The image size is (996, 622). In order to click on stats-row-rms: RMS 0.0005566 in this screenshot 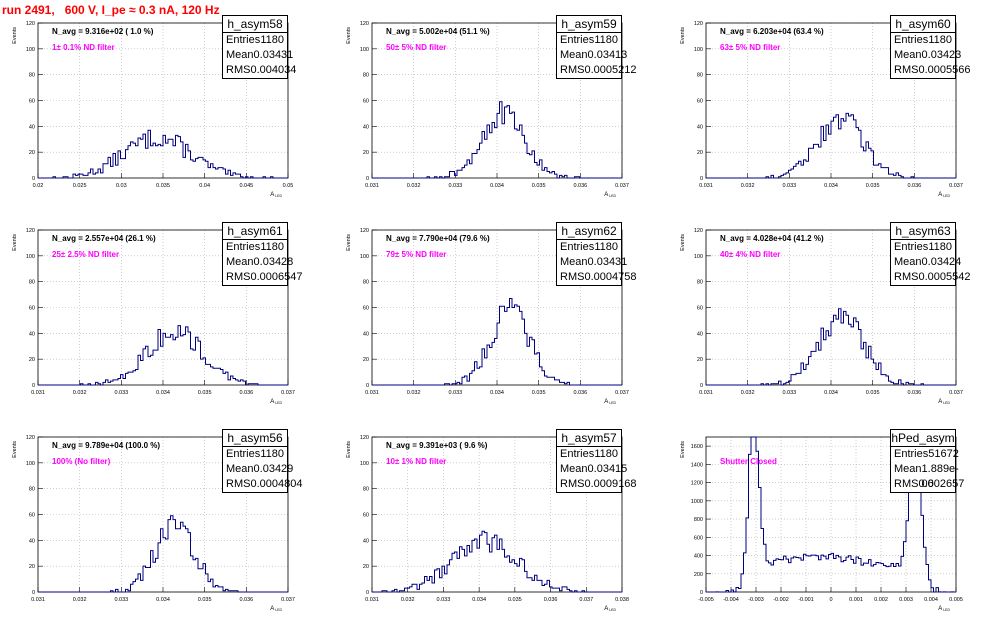, I will do `click(930, 70)`.